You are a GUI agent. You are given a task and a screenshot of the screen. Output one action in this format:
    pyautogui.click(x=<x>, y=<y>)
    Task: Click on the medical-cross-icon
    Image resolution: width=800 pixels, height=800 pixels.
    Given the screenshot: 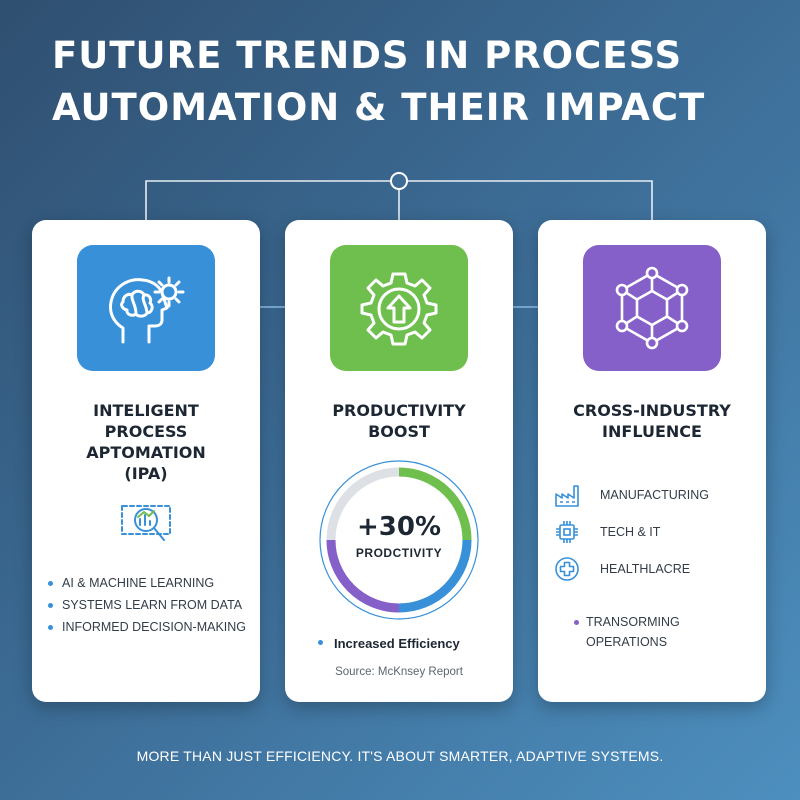 What is the action you would take?
    pyautogui.click(x=567, y=569)
    